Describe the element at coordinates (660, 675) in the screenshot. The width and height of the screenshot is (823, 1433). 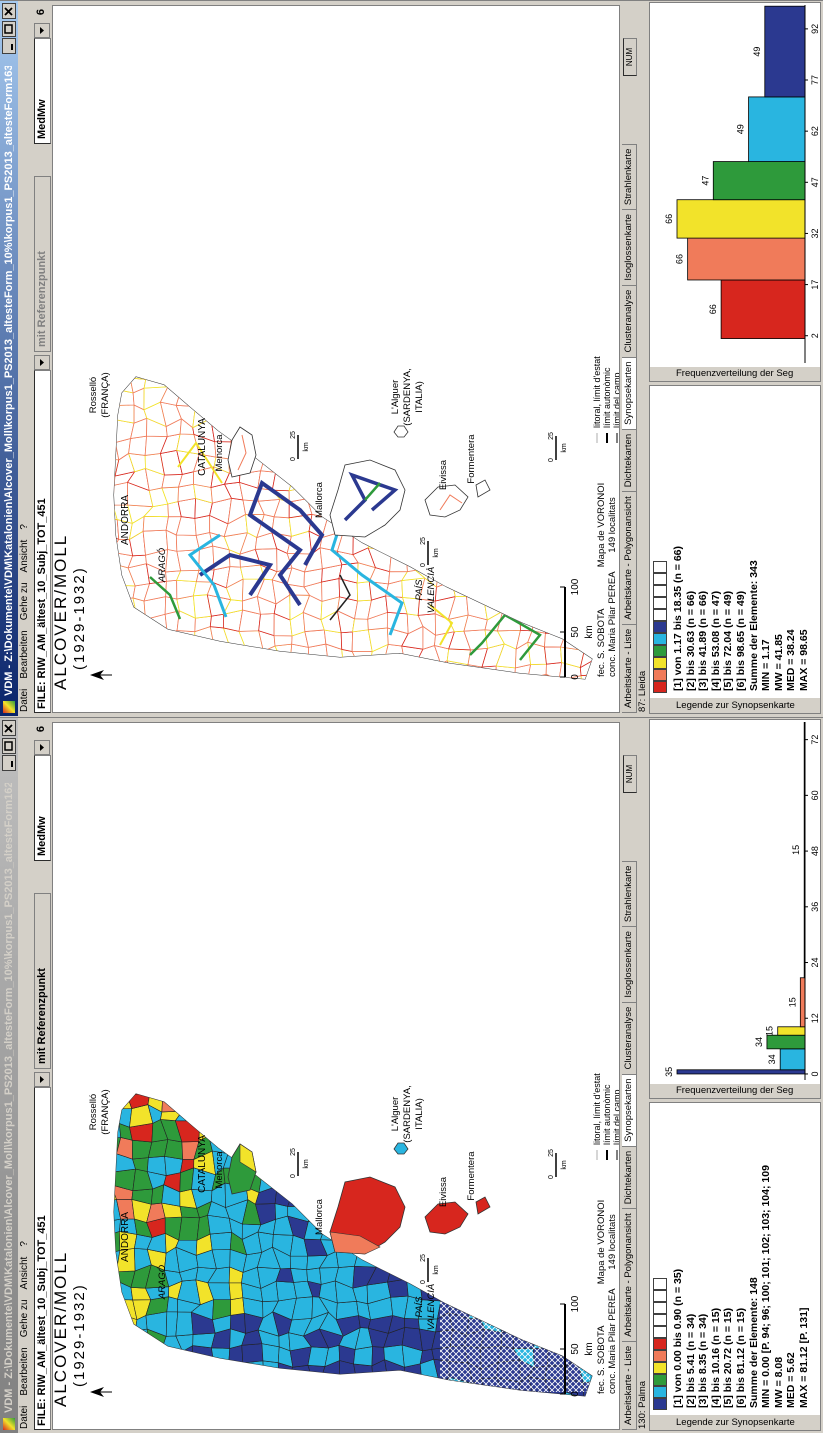
I see `legend-swatch` at that location.